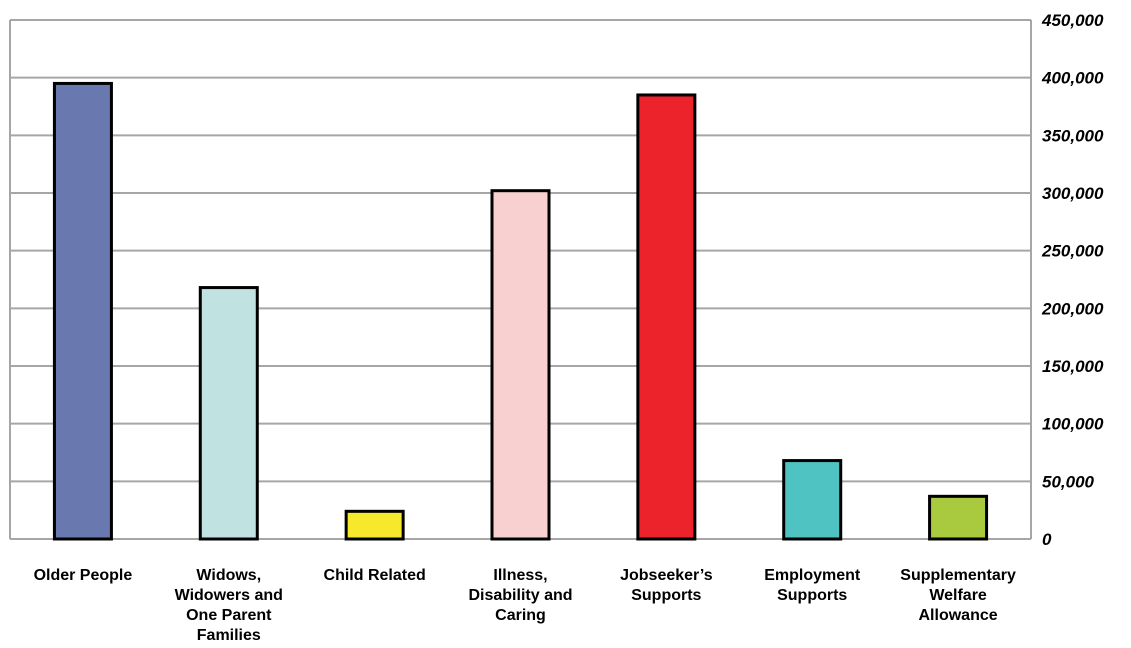 This screenshot has width=1131, height=648. Describe the element at coordinates (375, 575) in the screenshot. I see `x-category-label: Child Related` at that location.